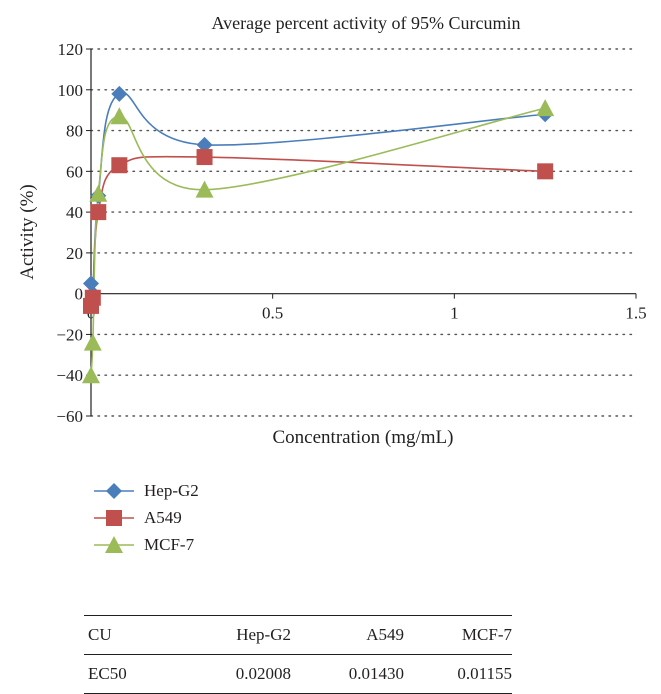  I want to click on legend-item-mcf-7: MCF-7, so click(145, 545).